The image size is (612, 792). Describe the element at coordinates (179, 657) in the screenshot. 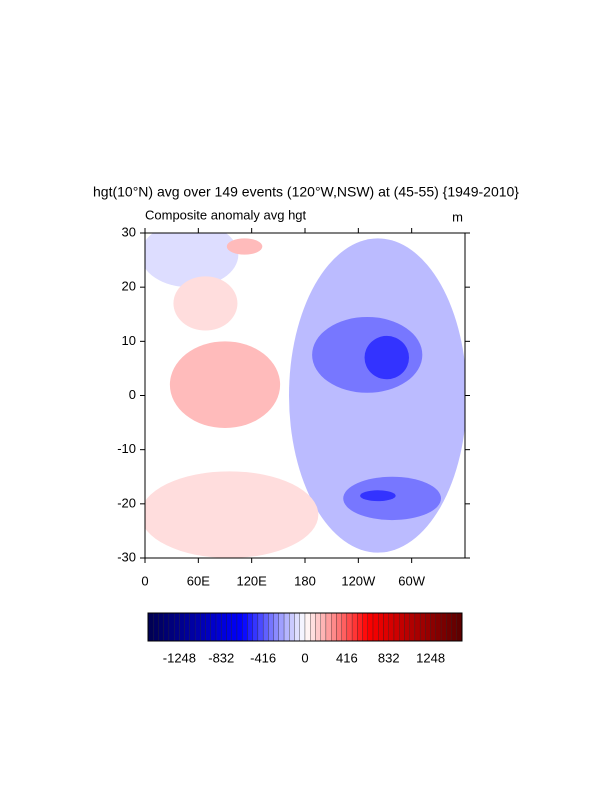

I see `colorbar-label: -1248` at that location.